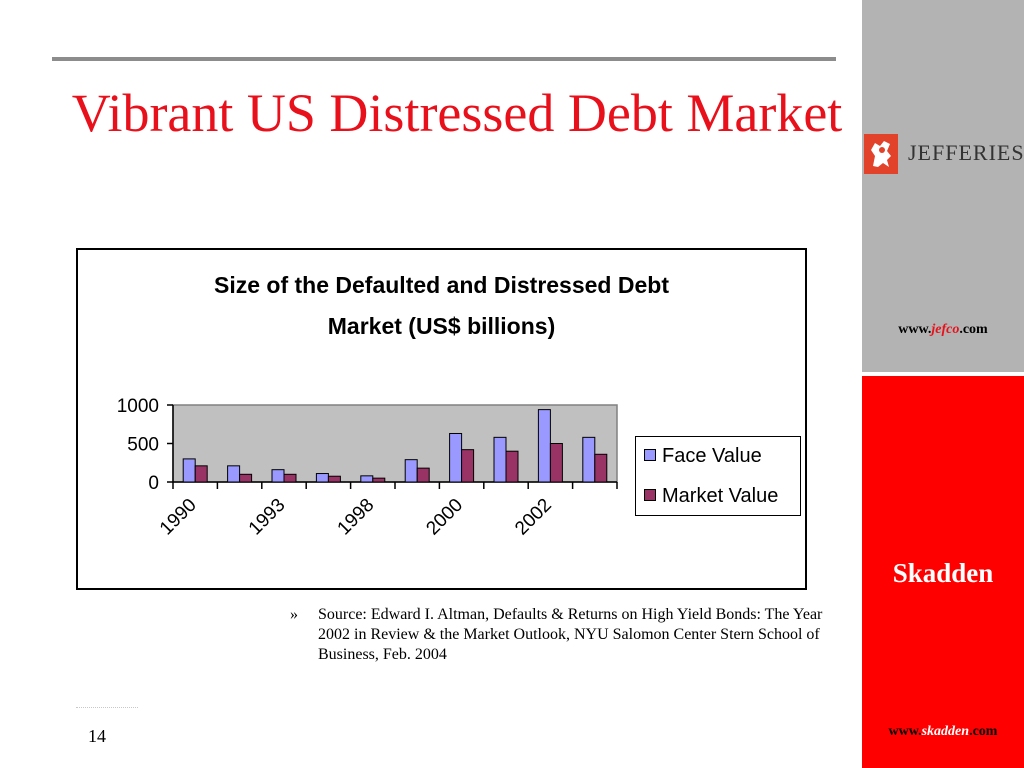 Image resolution: width=1024 pixels, height=768 pixels. Describe the element at coordinates (915, 329) in the screenshot. I see `jefferies-url-prefix: www.` at that location.